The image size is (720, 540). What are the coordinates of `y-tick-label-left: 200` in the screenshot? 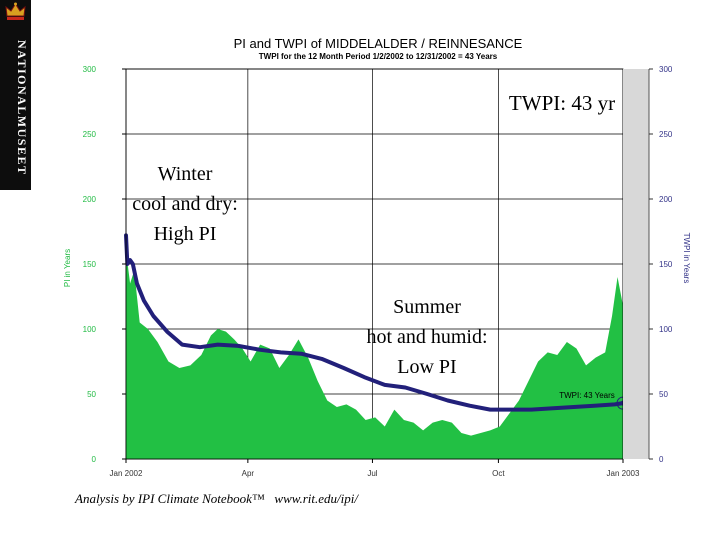 It's located at (90, 199).